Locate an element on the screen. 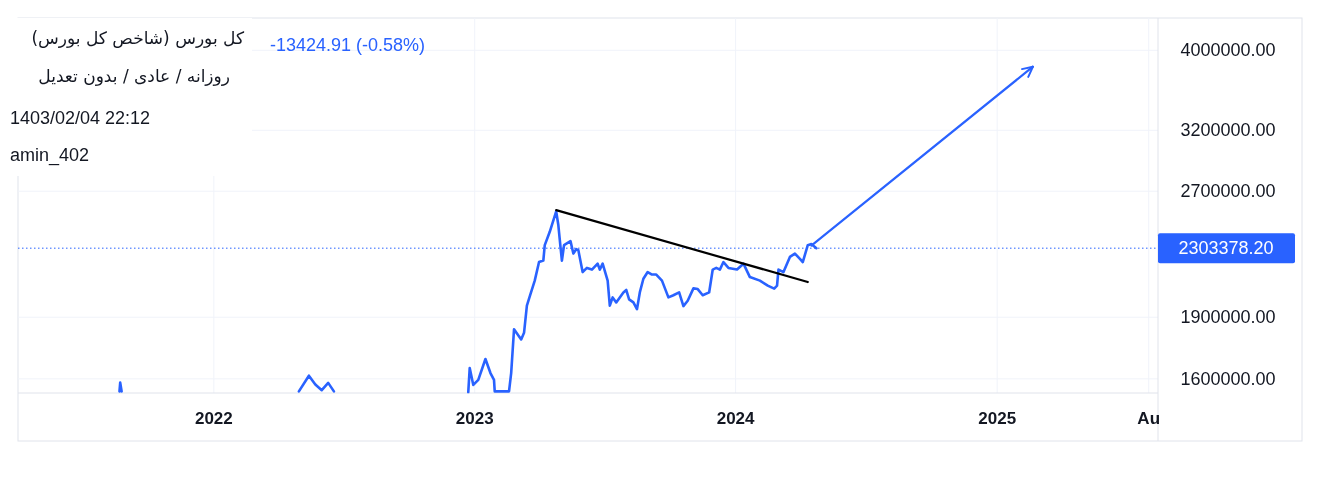  text: روزانه / عادی / بدون تعدیل is located at coordinates (134, 76).